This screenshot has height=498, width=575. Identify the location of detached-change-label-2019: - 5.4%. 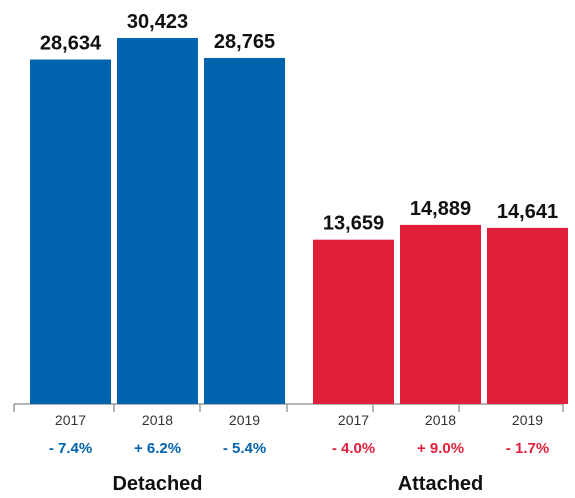
(244, 448).